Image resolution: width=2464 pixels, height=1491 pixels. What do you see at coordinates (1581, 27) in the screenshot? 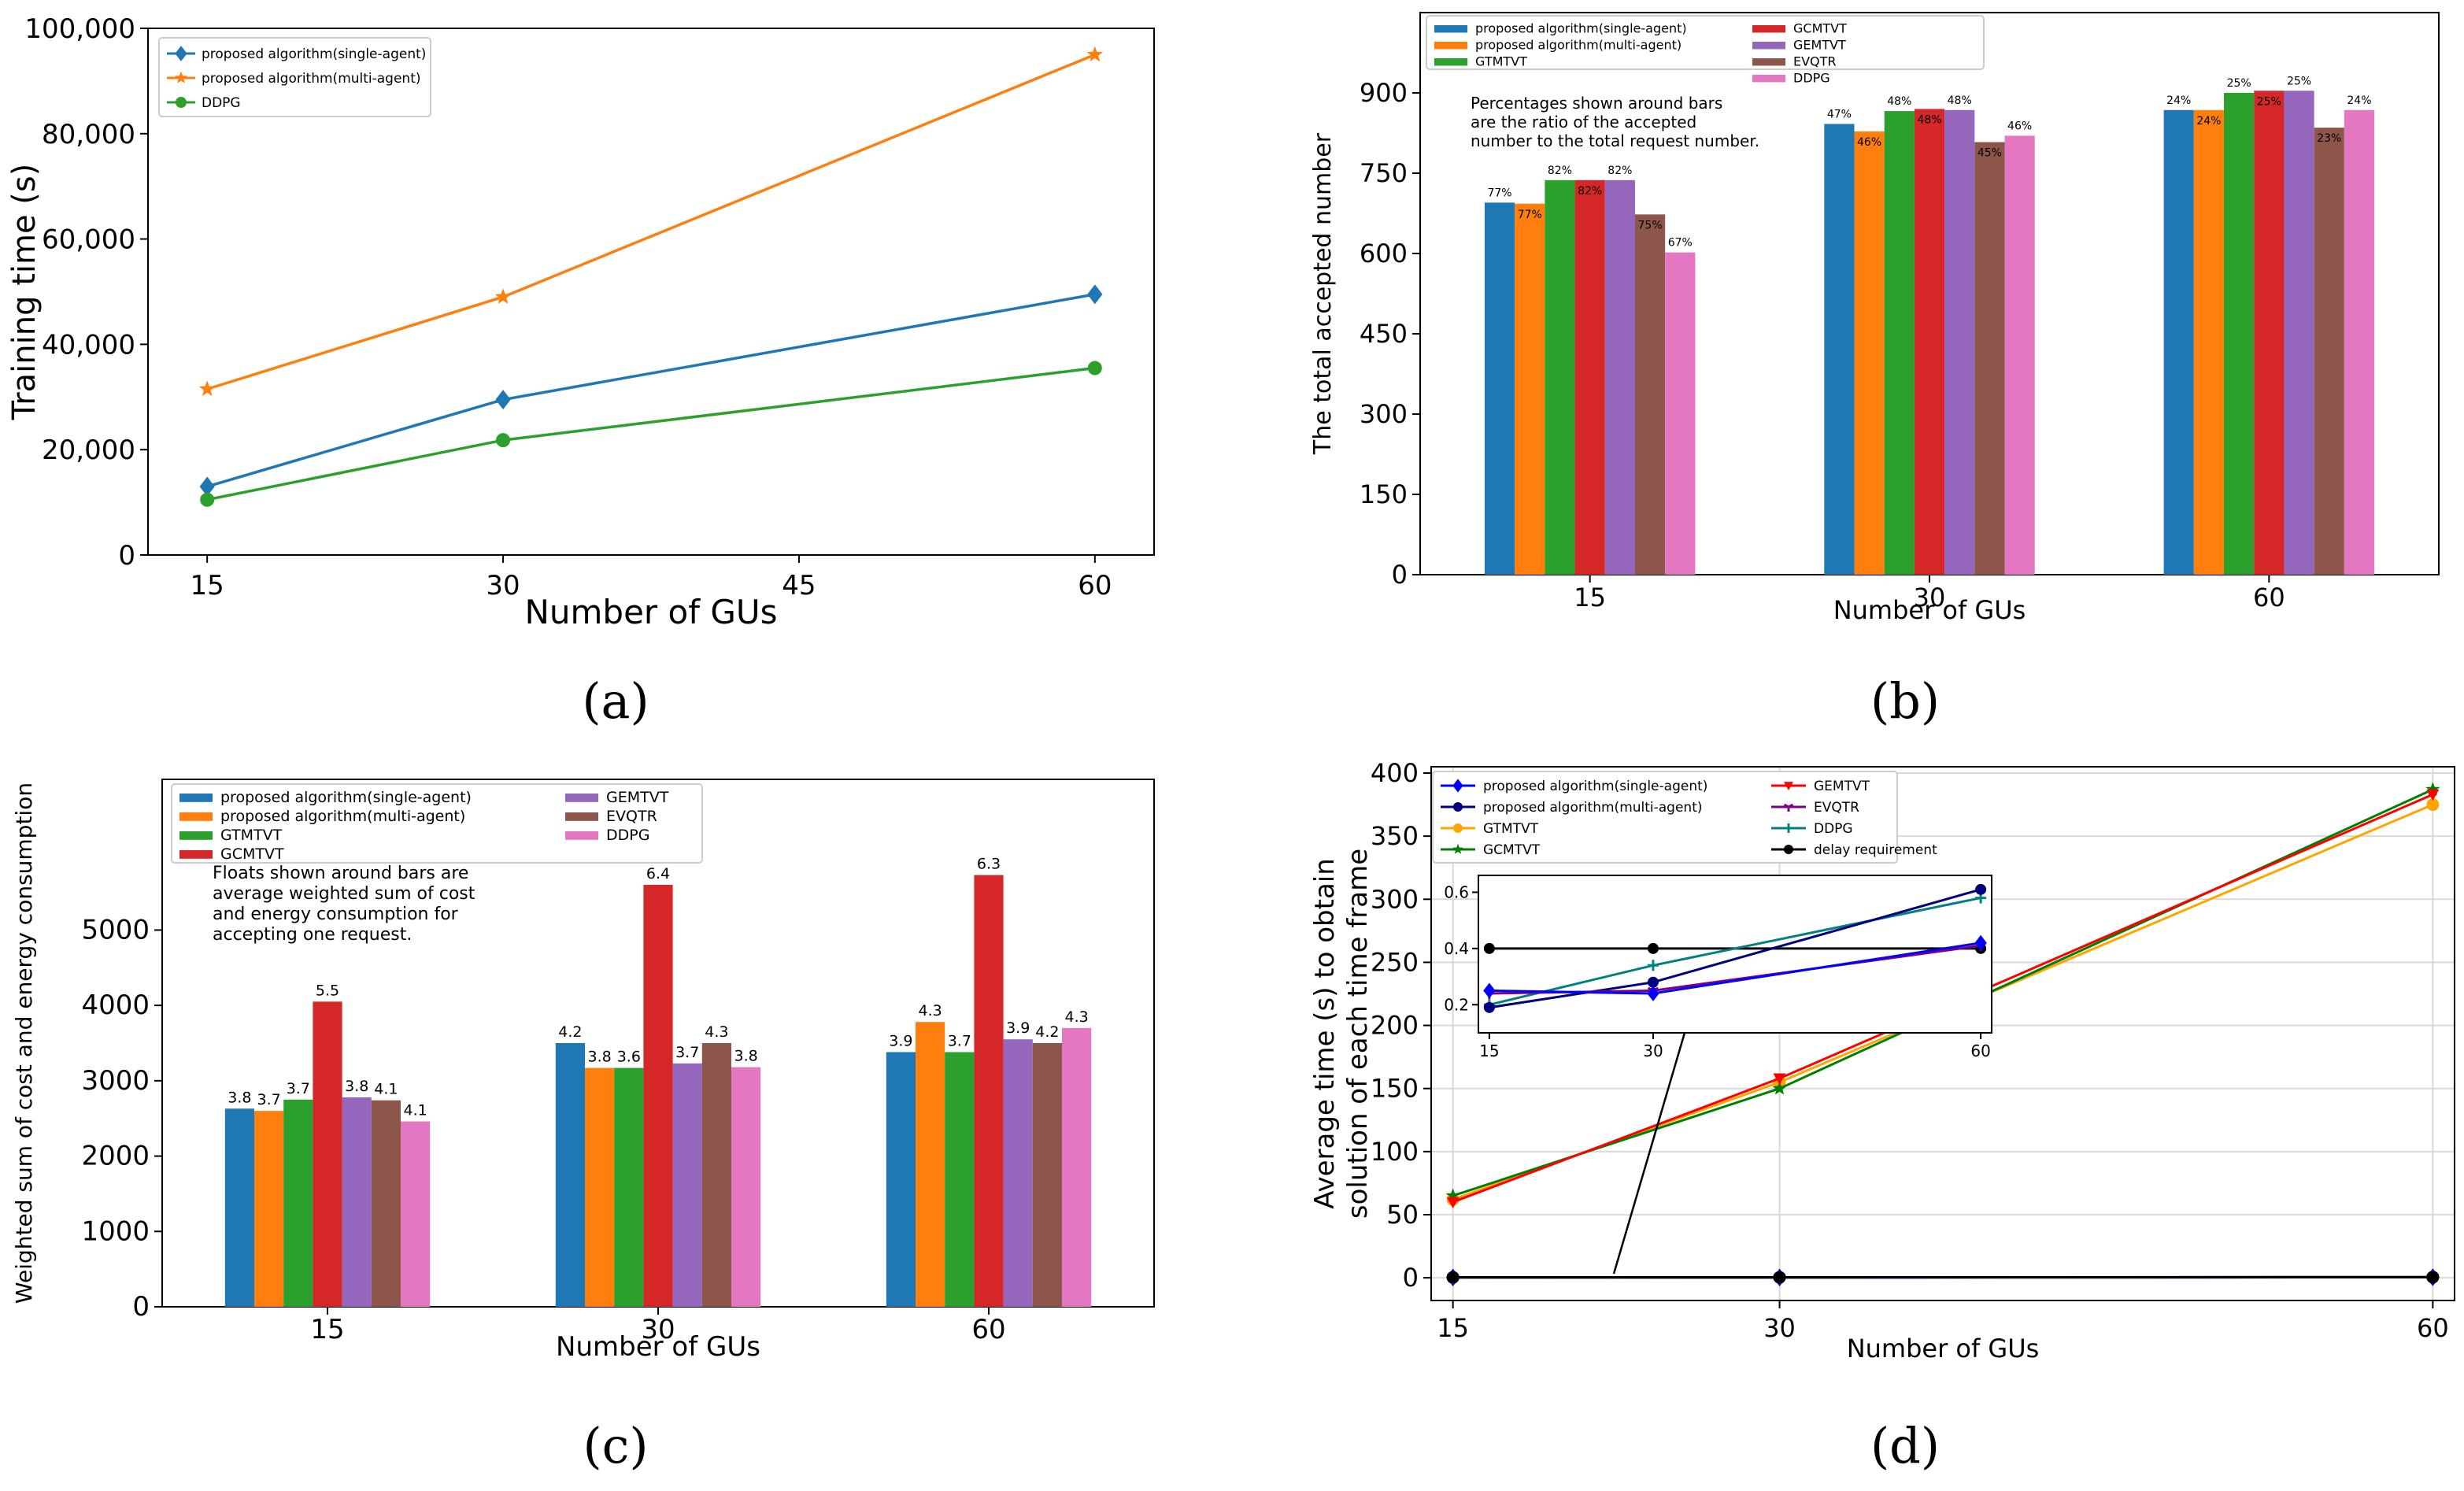
I see `legend-label: proposed algorithm(single-agent)` at bounding box center [1581, 27].